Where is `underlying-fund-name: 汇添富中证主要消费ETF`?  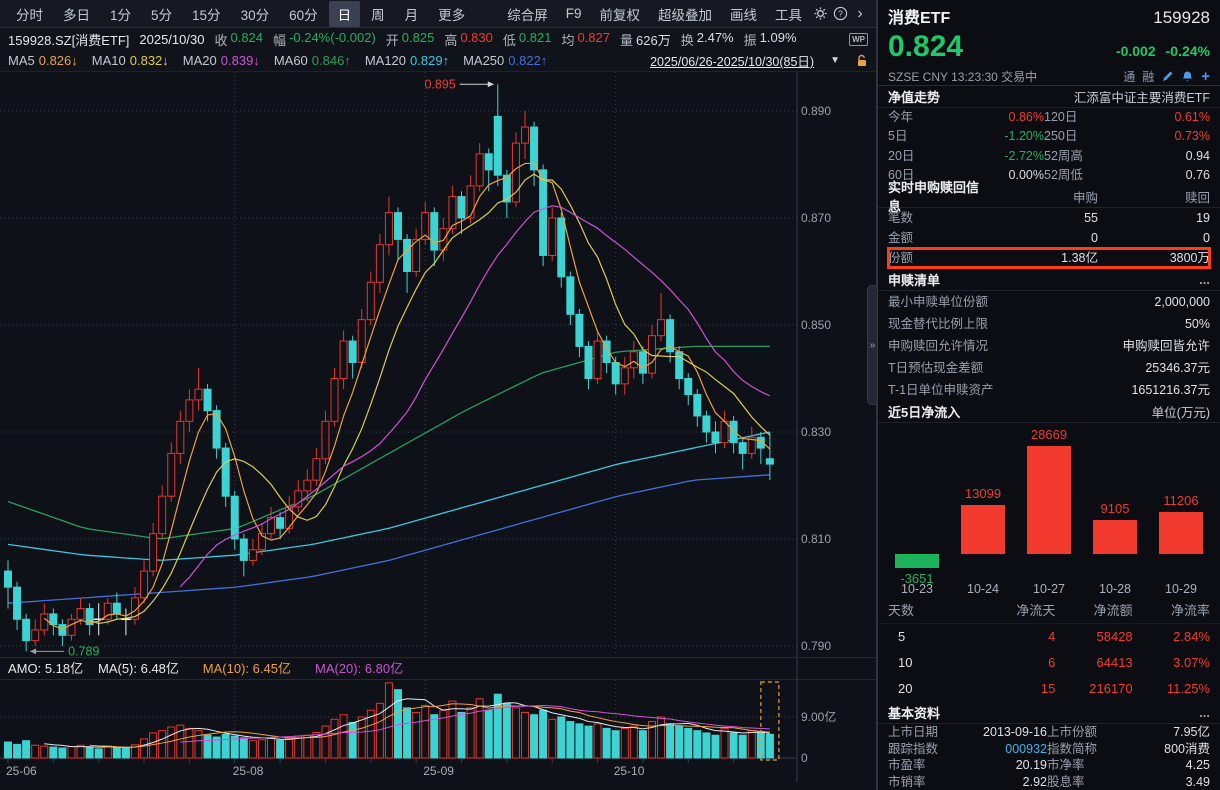 underlying-fund-name: 汇添富中证主要消费ETF is located at coordinates (1141, 97).